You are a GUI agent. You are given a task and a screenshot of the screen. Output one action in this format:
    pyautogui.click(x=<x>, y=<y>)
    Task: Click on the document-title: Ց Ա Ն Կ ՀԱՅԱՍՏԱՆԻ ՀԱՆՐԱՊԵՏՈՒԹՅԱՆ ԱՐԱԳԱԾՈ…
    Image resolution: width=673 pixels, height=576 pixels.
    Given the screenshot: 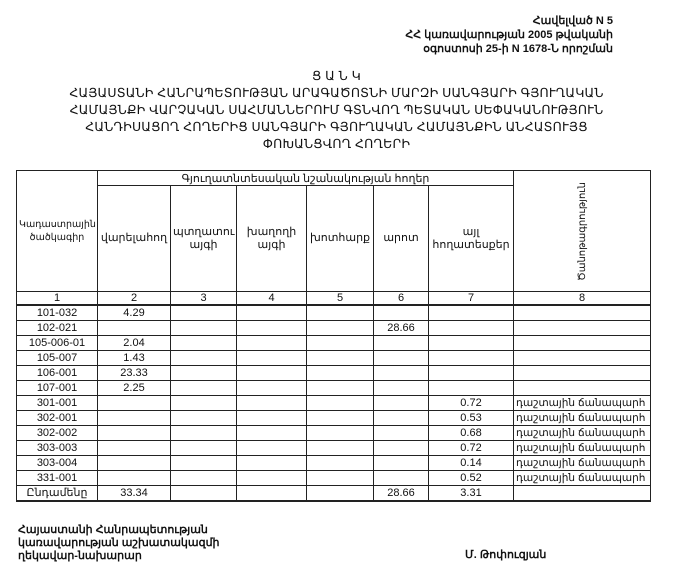 What is the action you would take?
    pyautogui.click(x=336, y=110)
    